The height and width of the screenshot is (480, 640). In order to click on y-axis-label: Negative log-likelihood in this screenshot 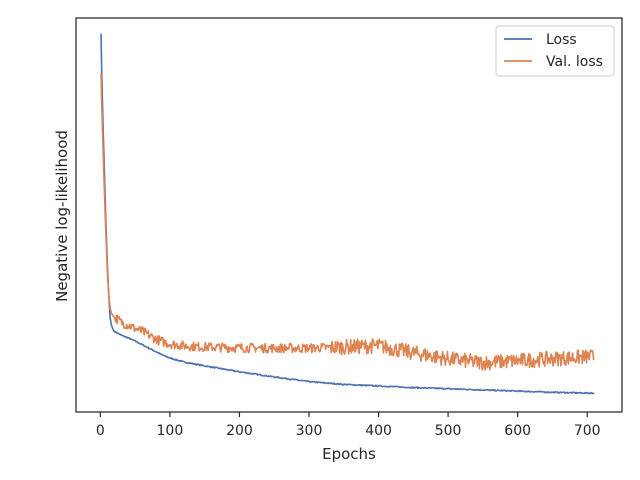, I will do `click(62, 216)`.